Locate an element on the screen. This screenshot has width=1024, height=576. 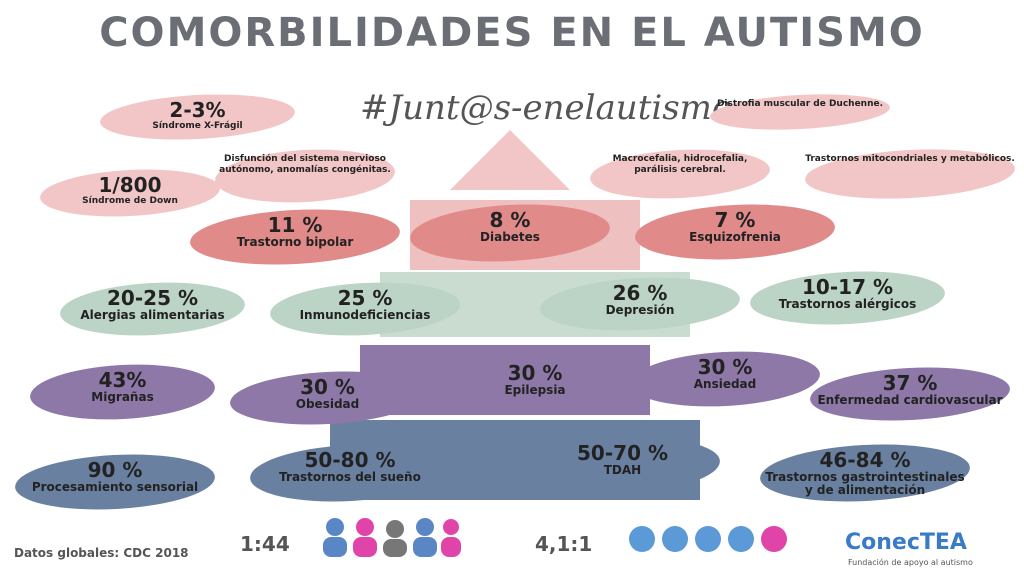
comorbidity: 7 % Esquizofrenia is located at coordinates (735, 232).